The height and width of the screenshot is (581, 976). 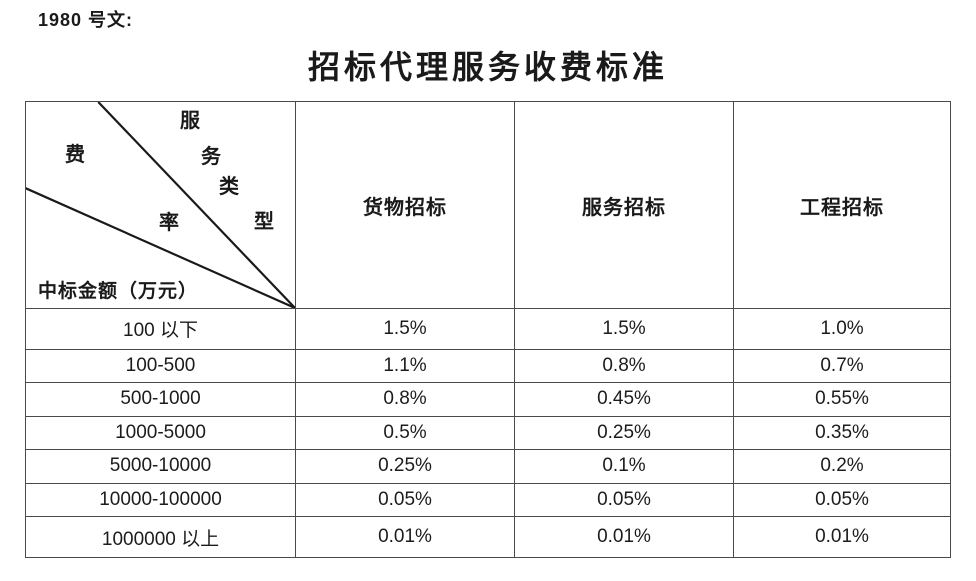 I want to click on rate-cell-goods: 1.5%, so click(x=405, y=329).